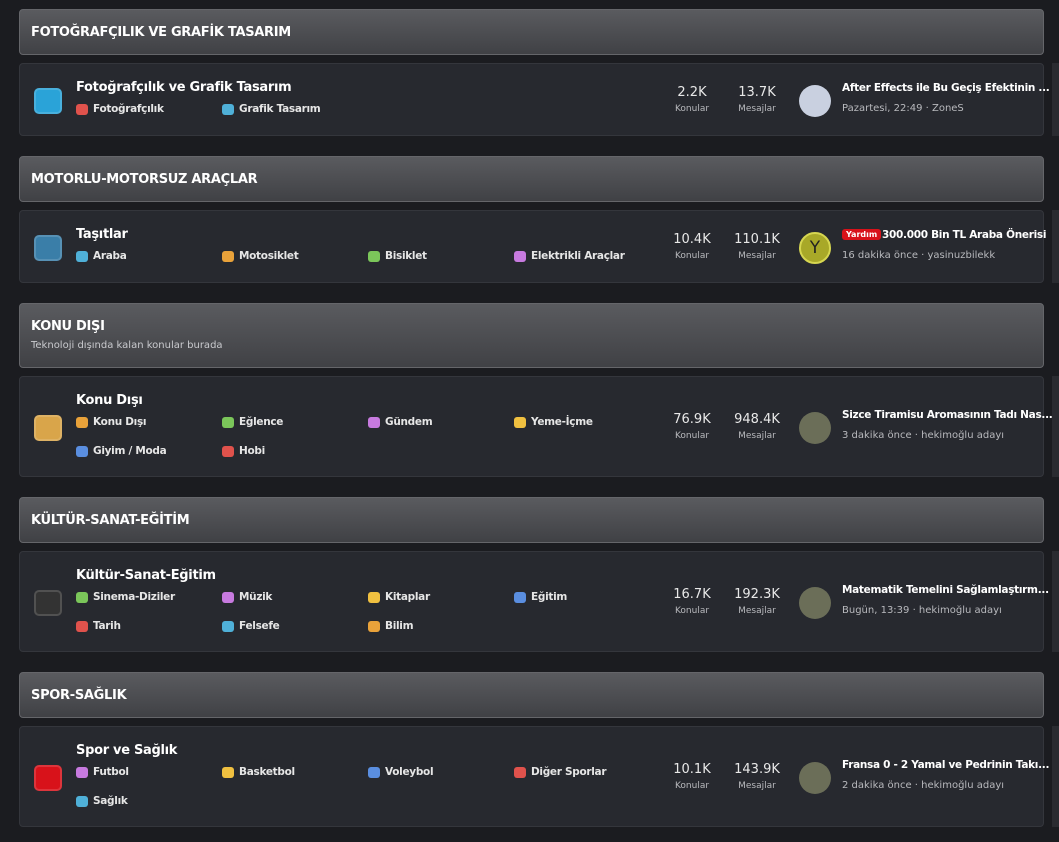 The image size is (1059, 842). I want to click on subforum-link: Voleybol, so click(409, 772).